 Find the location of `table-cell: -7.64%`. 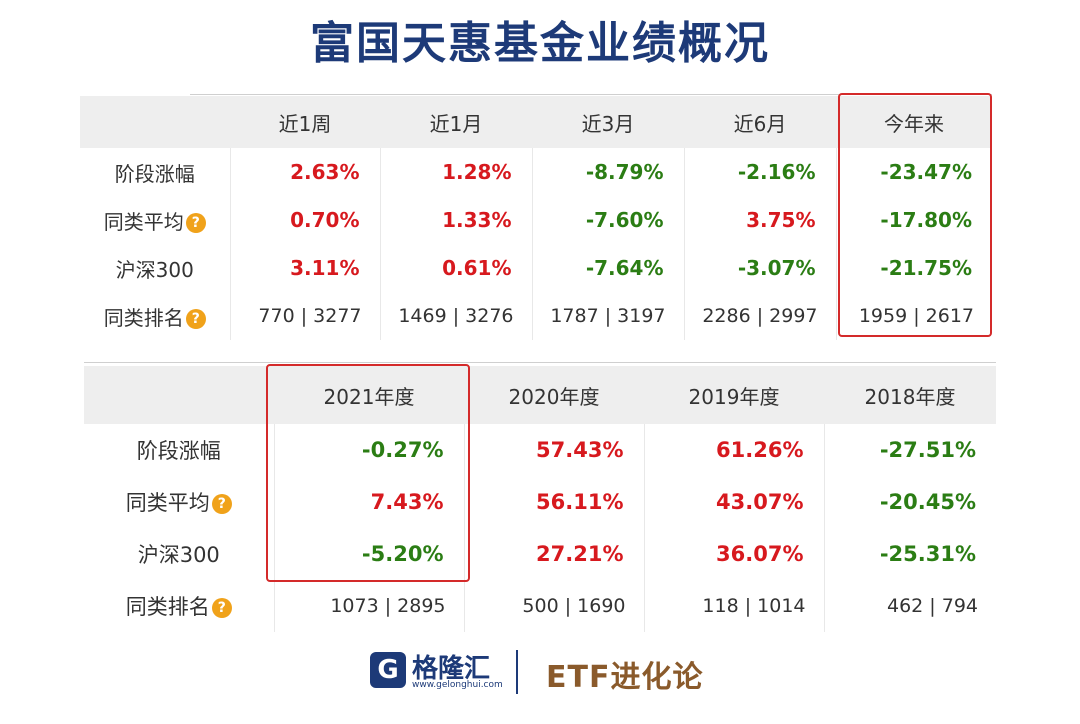

table-cell: -7.64% is located at coordinates (607, 268).